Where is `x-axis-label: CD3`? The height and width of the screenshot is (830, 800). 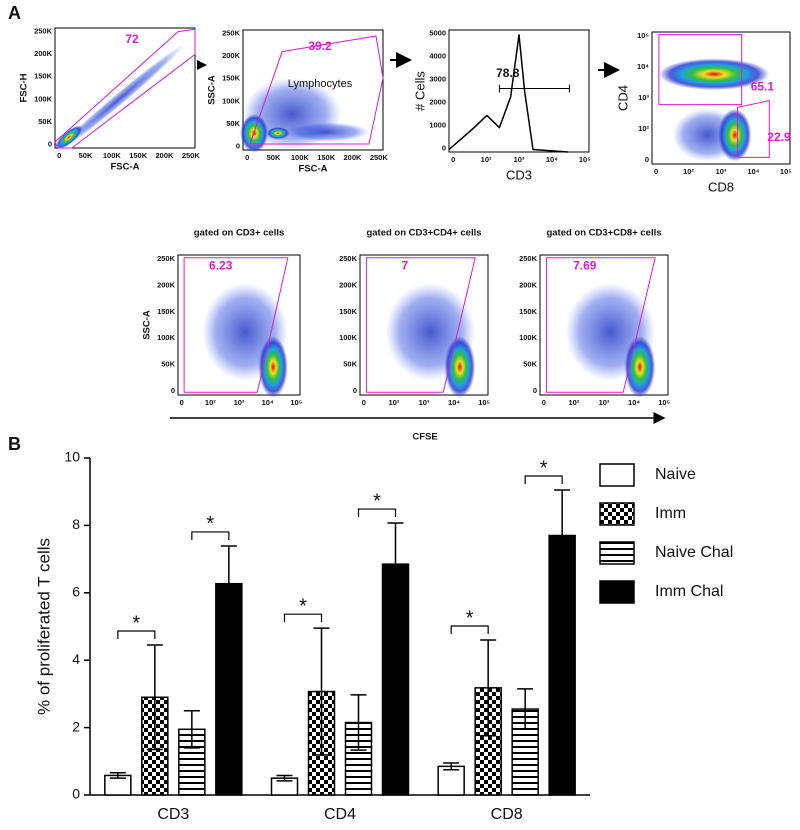
x-axis-label: CD3 is located at coordinates (519, 174).